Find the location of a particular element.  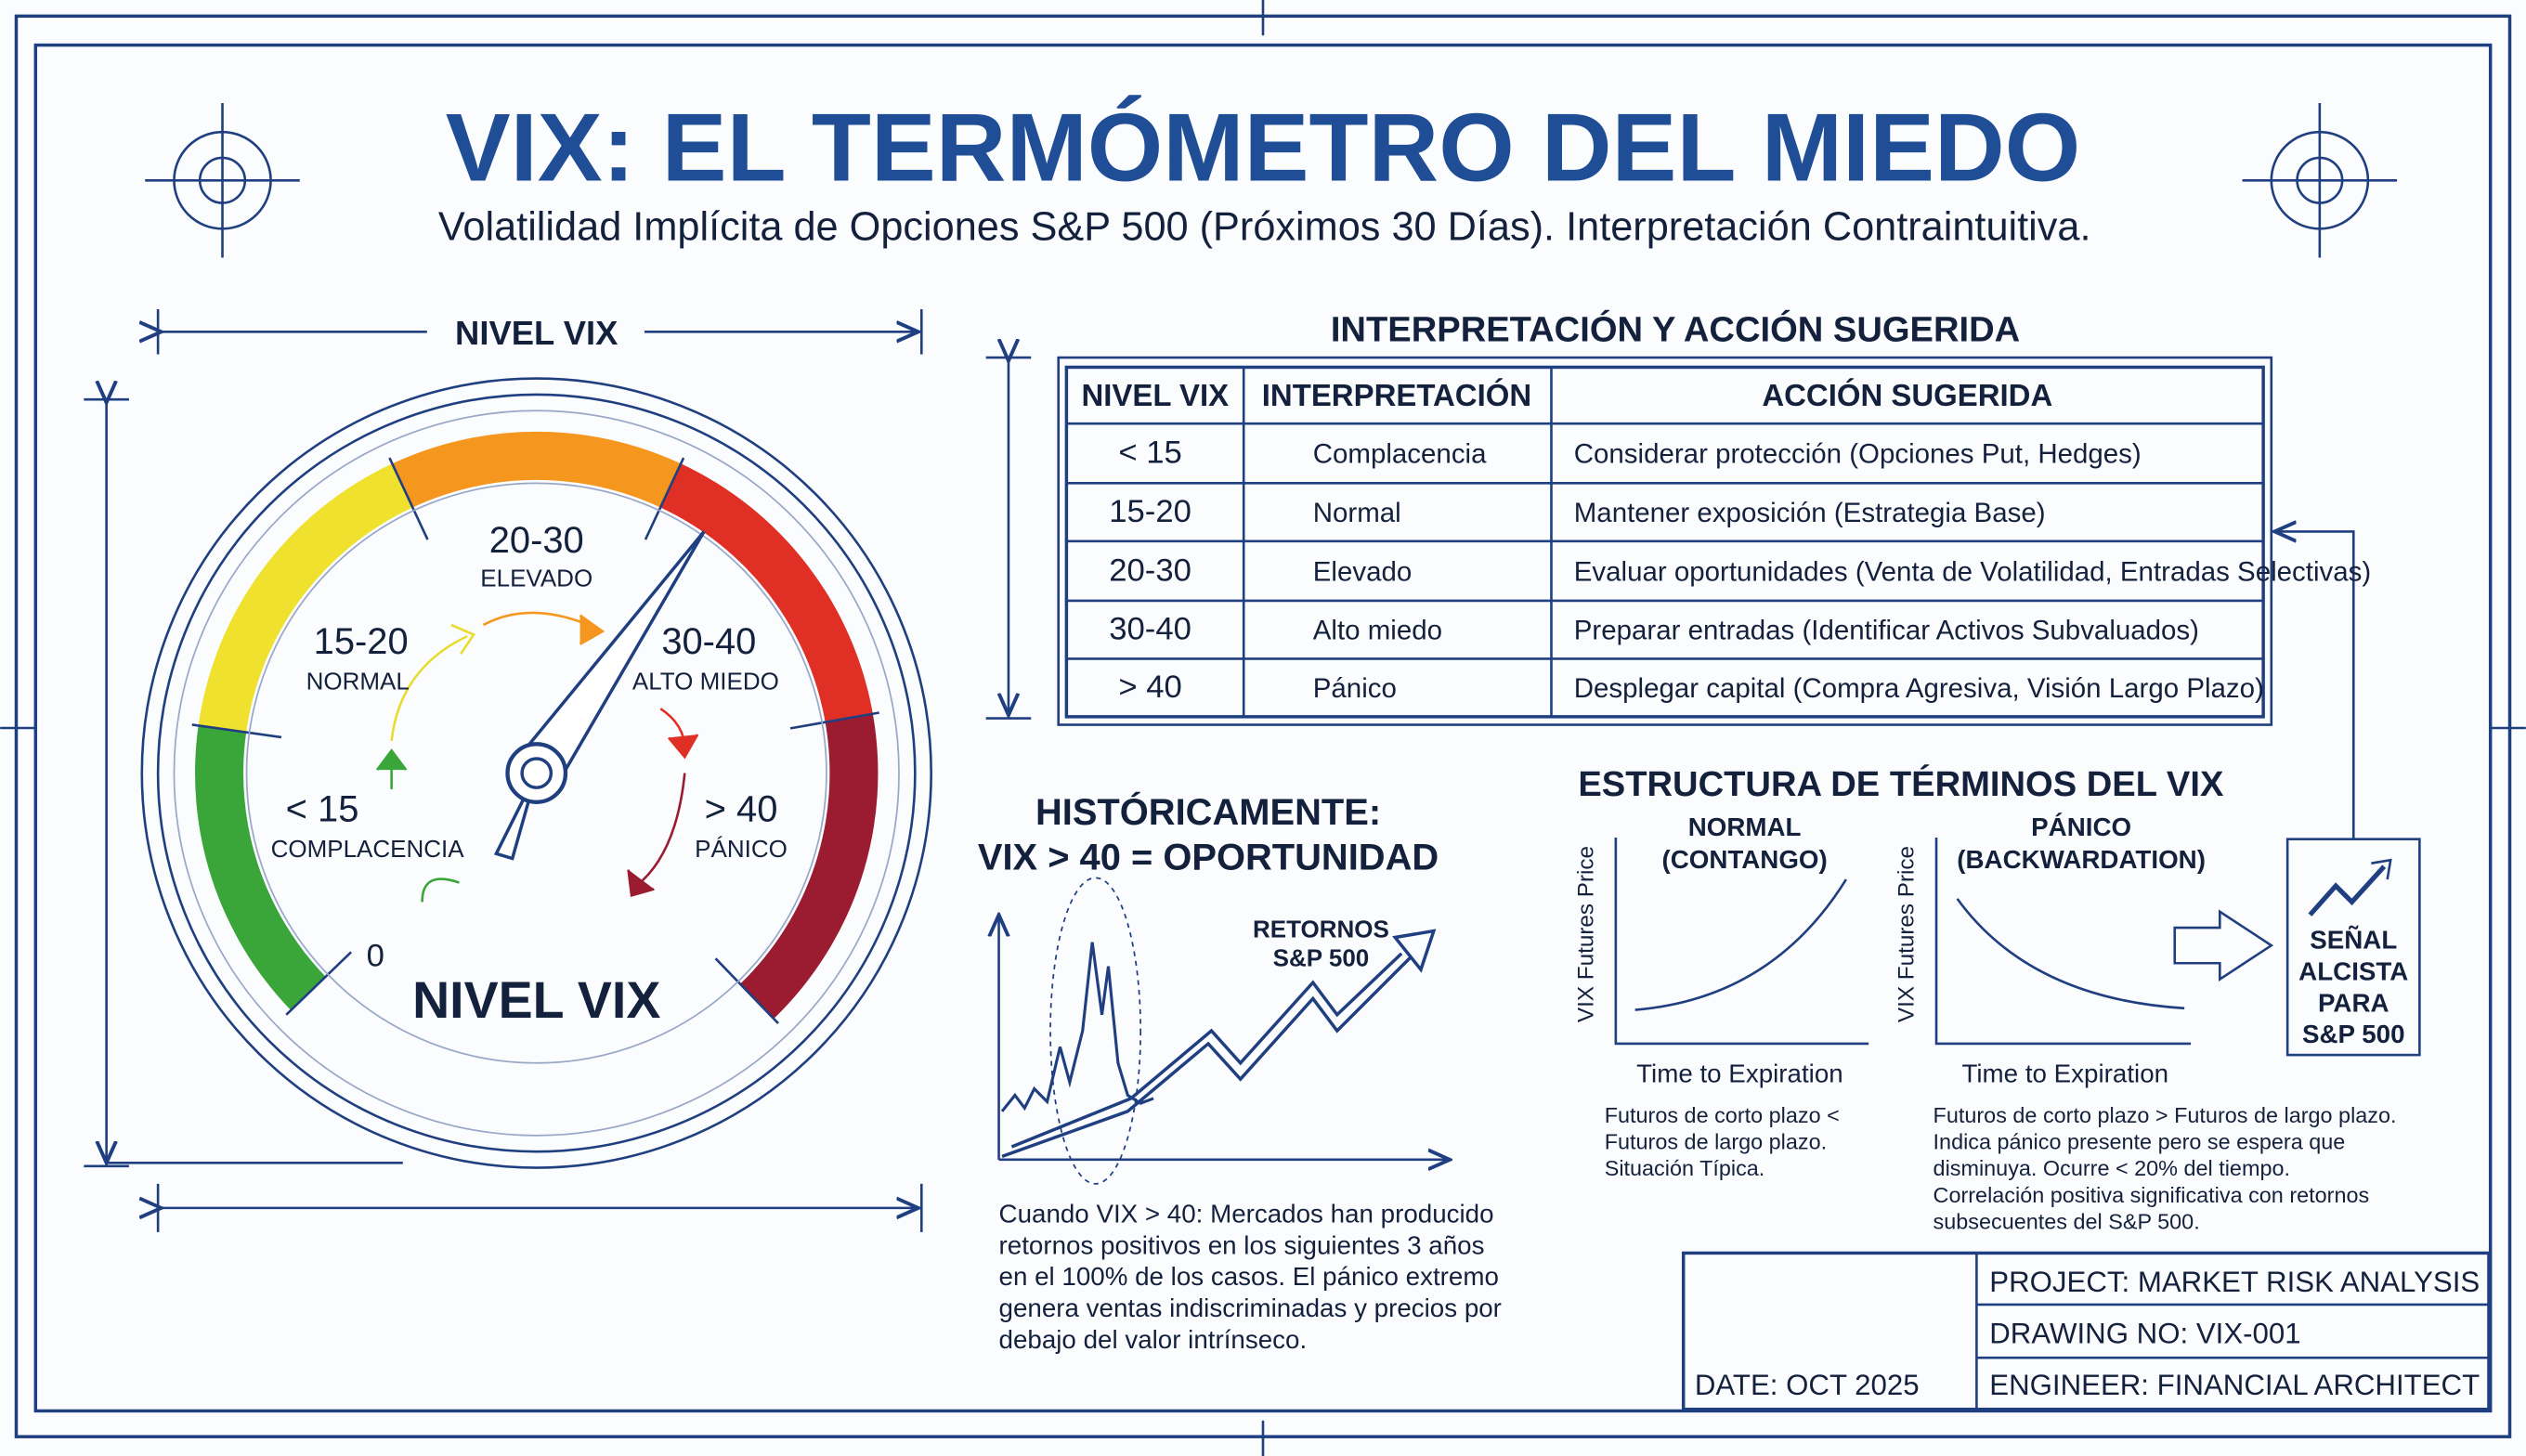

zone-label: COMPLACENCIA is located at coordinates (368, 849).